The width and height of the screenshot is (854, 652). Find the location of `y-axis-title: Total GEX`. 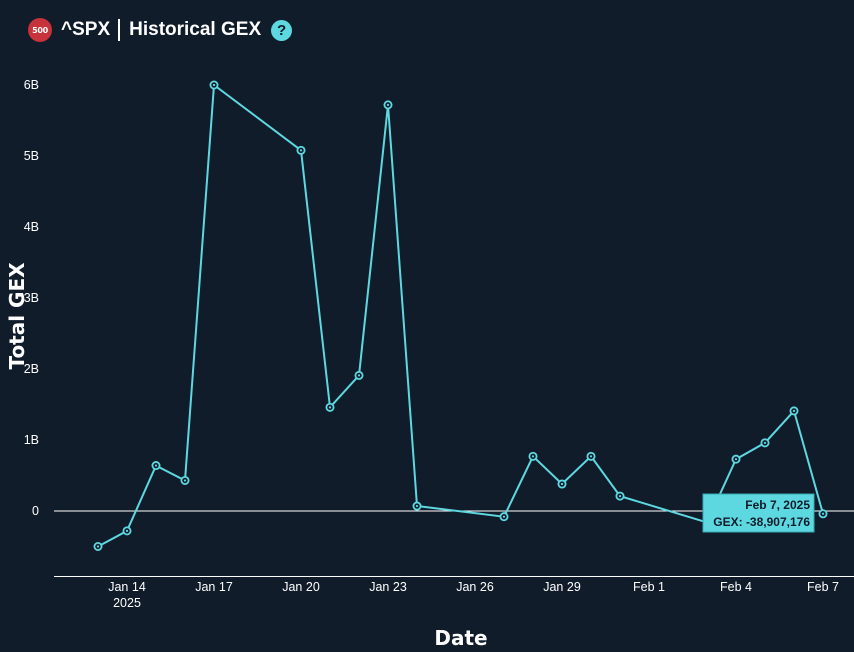

y-axis-title: Total GEX is located at coordinates (17, 316).